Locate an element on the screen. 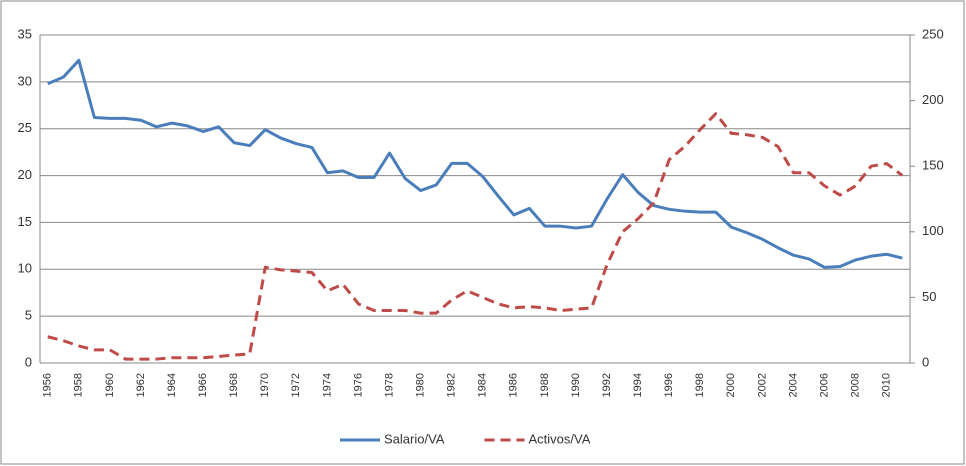  x-tick-label: 1978 is located at coordinates (389, 385).